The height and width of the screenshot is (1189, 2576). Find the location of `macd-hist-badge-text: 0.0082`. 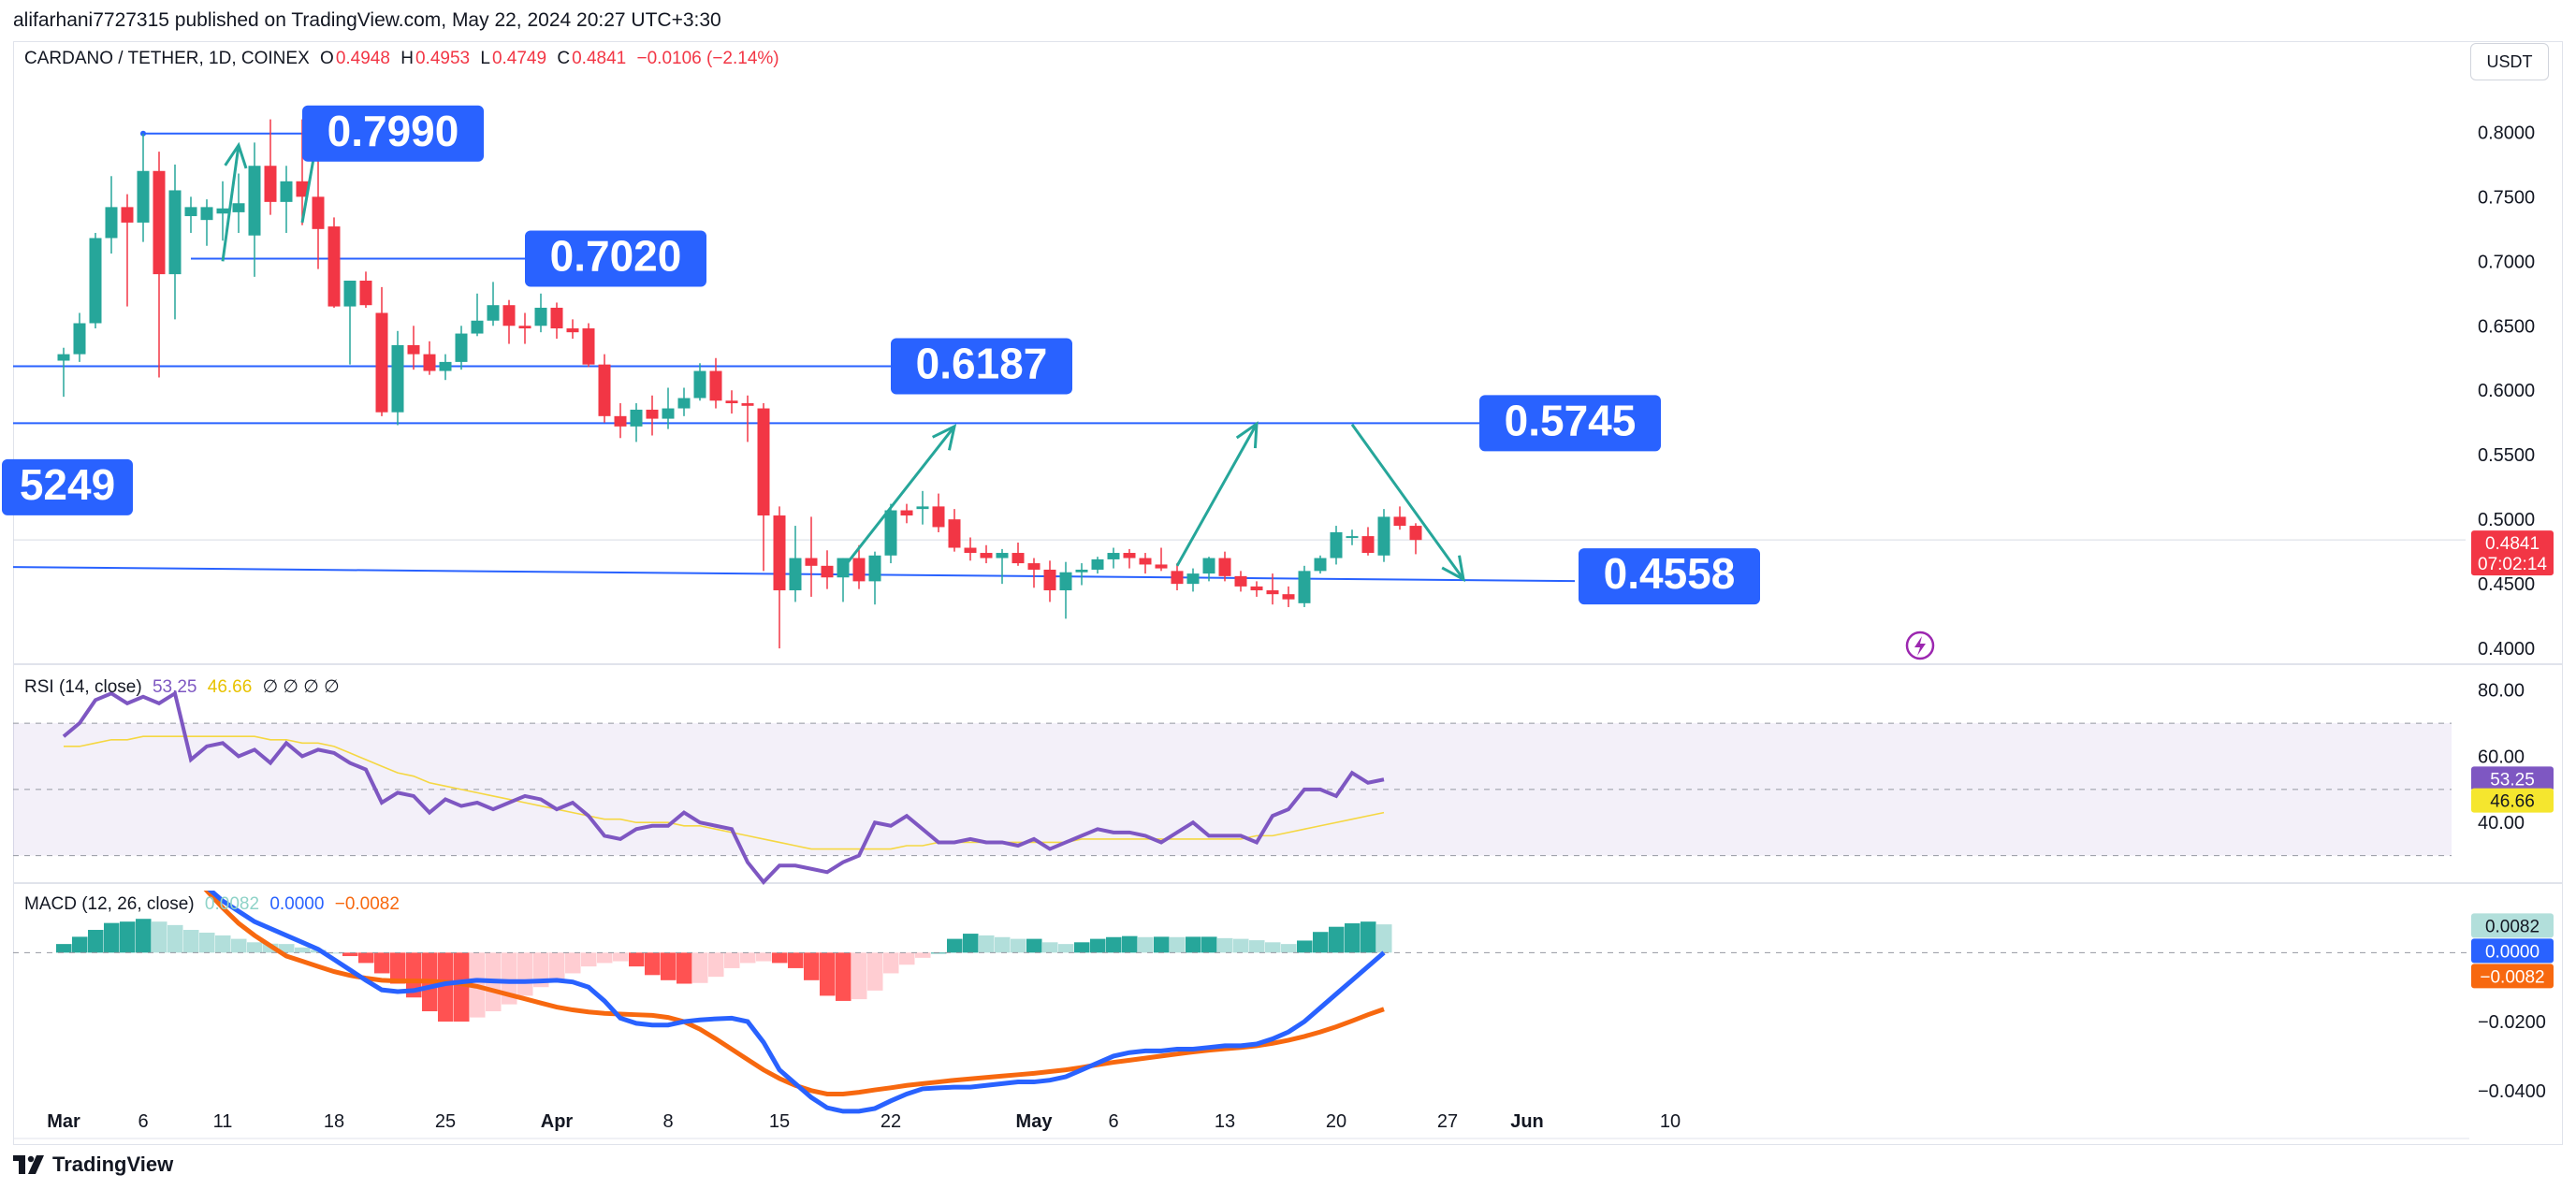

macd-hist-badge-text: 0.0082 is located at coordinates (2512, 926).